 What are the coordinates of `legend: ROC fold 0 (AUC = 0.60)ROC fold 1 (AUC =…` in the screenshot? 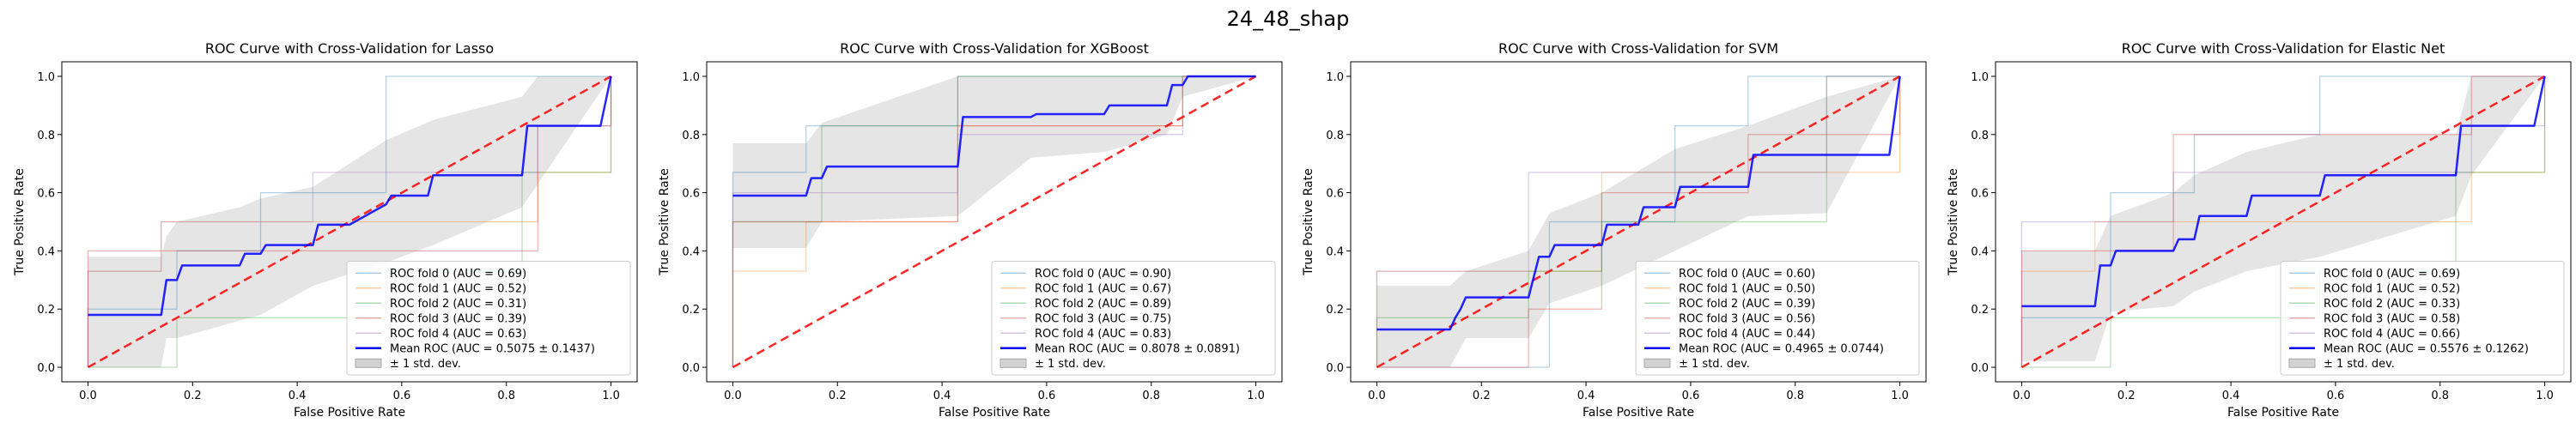 It's located at (1777, 318).